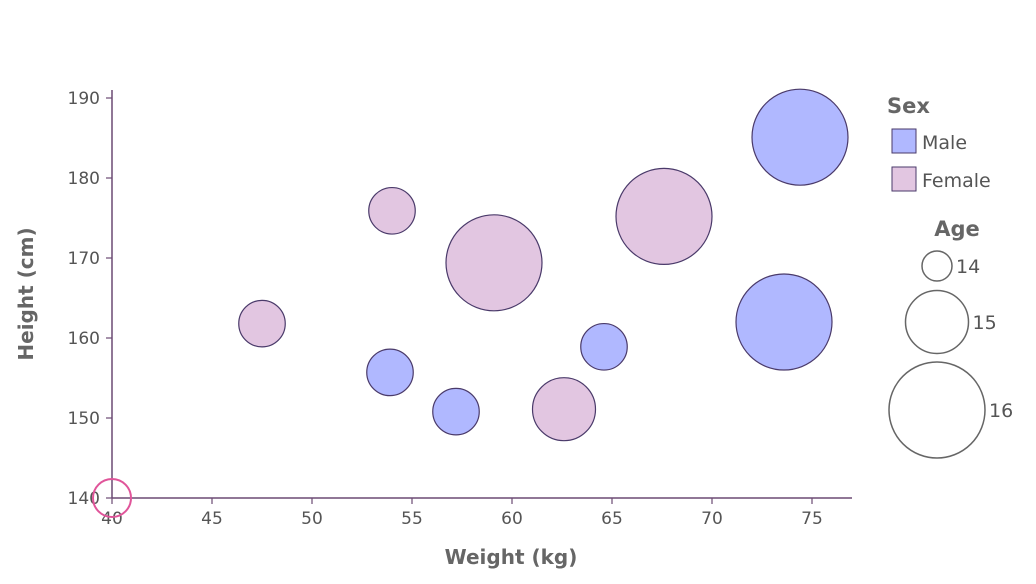 The width and height of the screenshot is (1036, 584). I want to click on x-tick-label: 50, so click(312, 519).